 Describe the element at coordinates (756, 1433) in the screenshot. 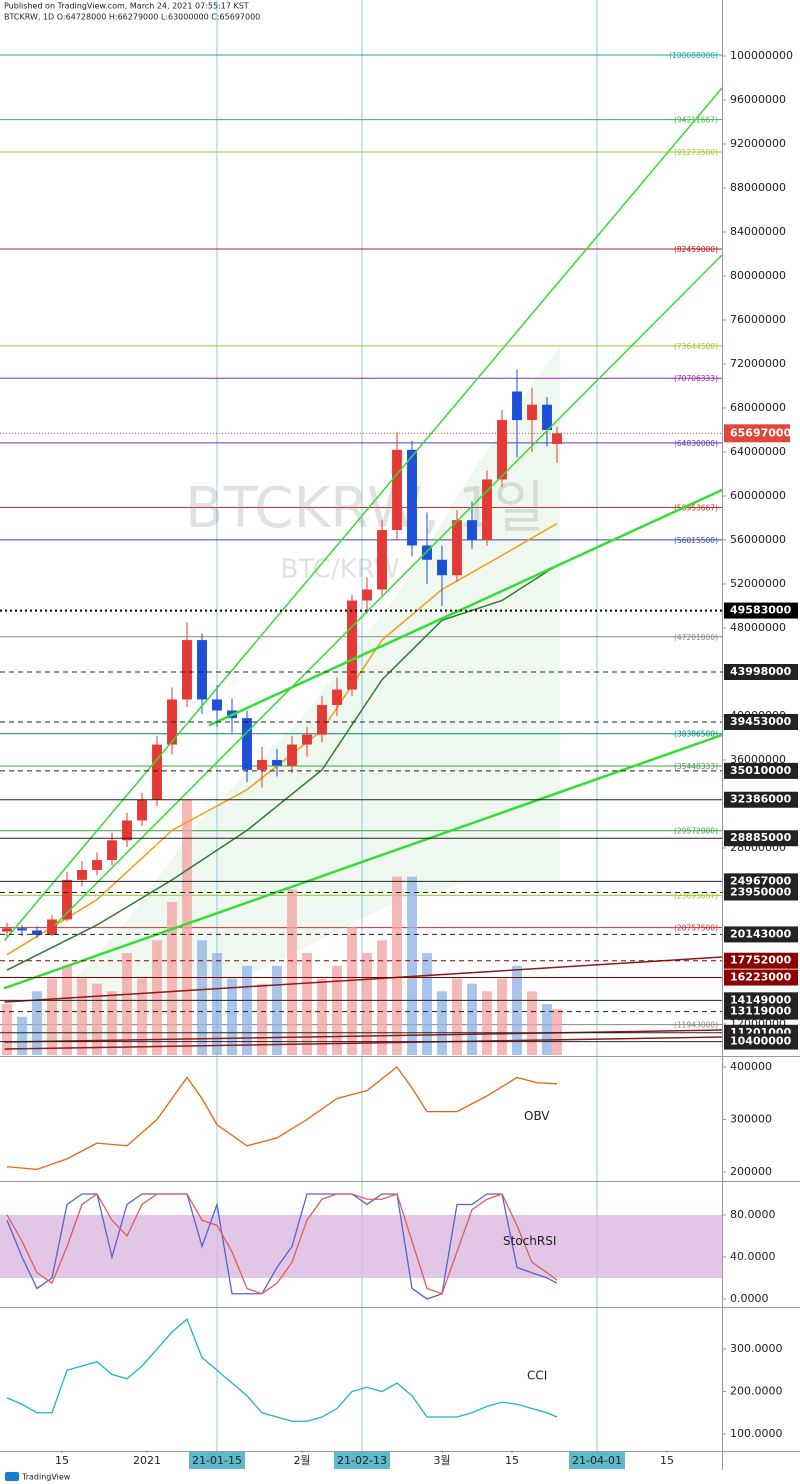

I see `y-tick-label: 100.0000` at that location.